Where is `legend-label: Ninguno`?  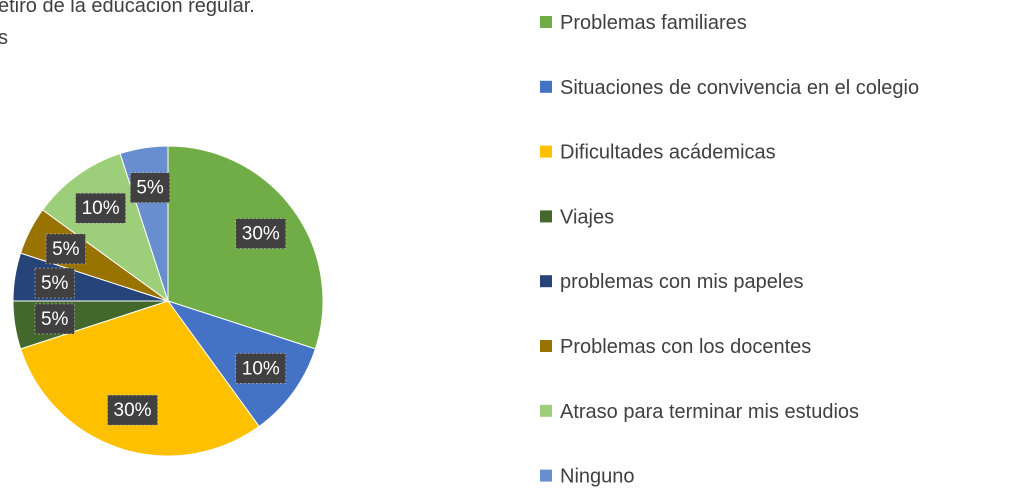
legend-label: Ninguno is located at coordinates (597, 477).